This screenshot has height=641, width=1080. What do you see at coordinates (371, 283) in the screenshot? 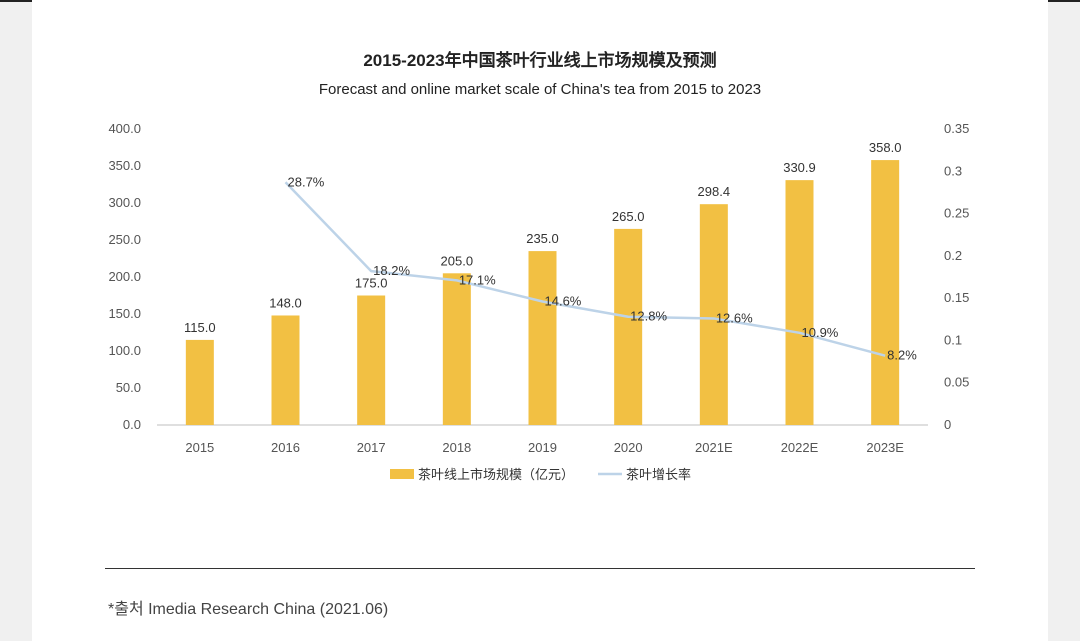
I see `bar-value-label: 175.0` at bounding box center [371, 283].